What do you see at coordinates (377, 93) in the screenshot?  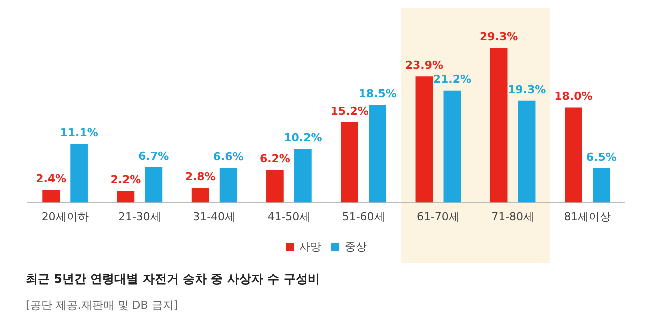 I see `data-label: 18.5%` at bounding box center [377, 93].